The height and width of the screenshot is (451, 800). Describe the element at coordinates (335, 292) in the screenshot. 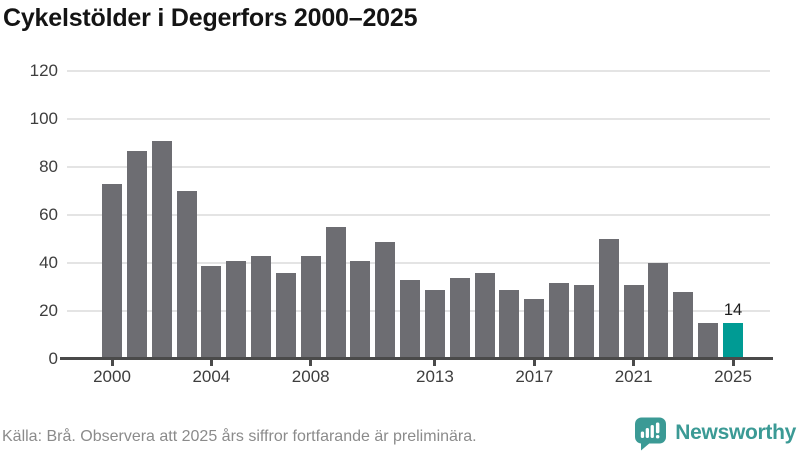

I see `bar-2009` at that location.